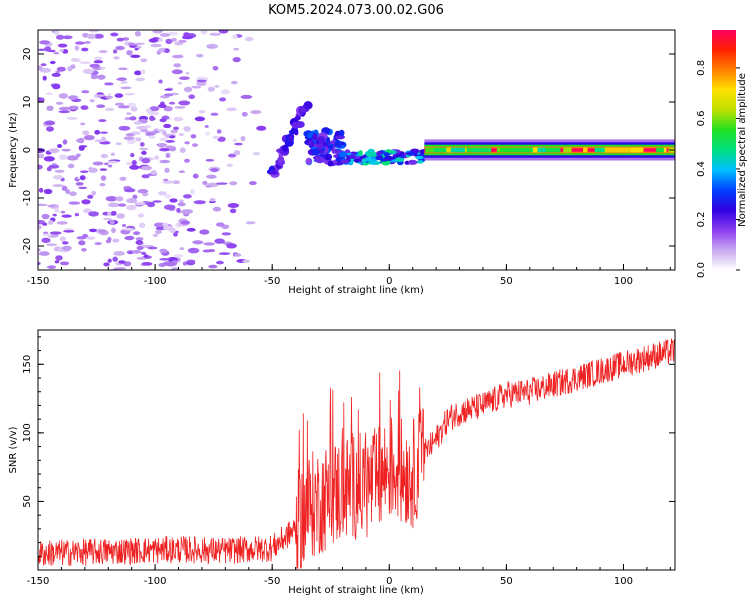  Describe the element at coordinates (356, 590) in the screenshot. I see `snr-x-axis-label: Height of straight line (km)` at that location.